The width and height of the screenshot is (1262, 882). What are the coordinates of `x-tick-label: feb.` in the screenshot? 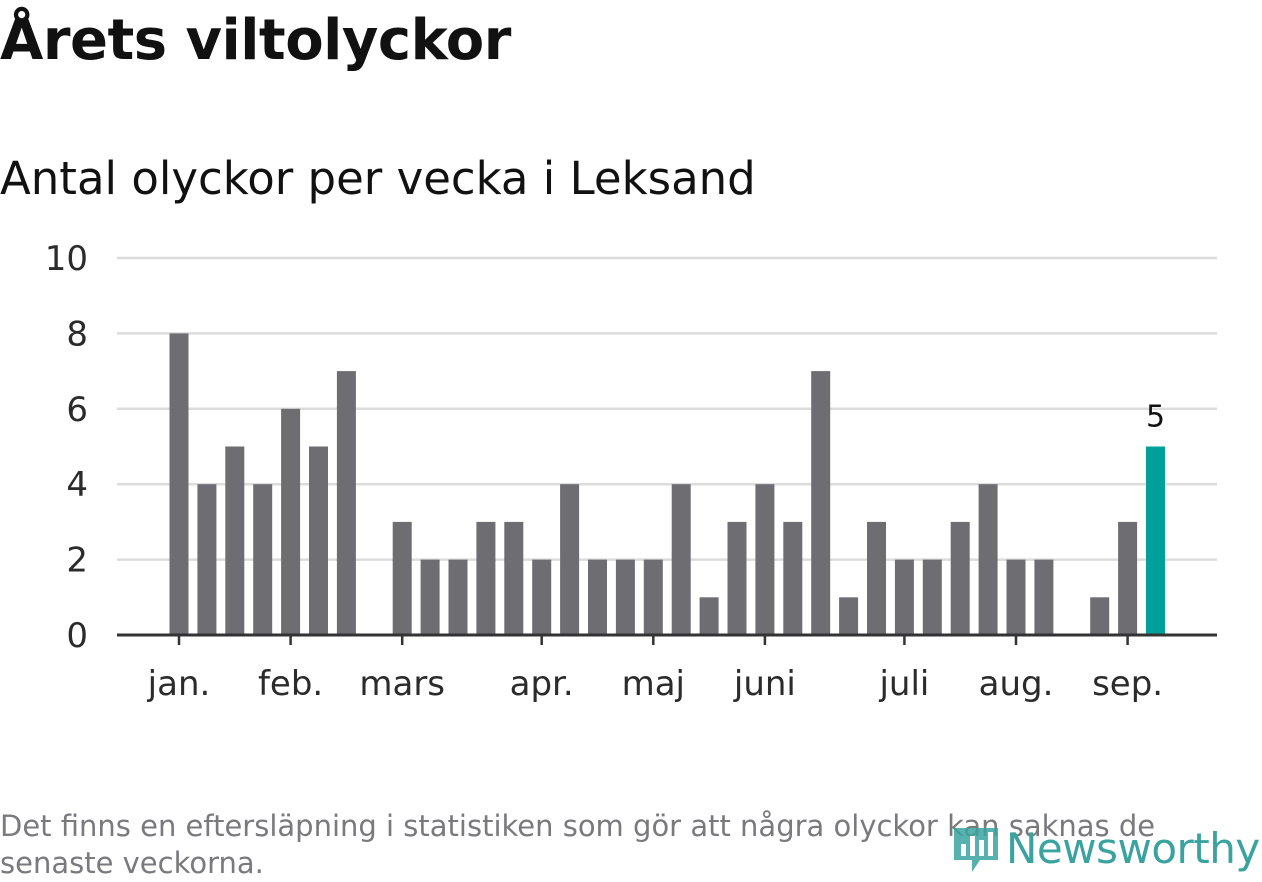 It's located at (290, 684).